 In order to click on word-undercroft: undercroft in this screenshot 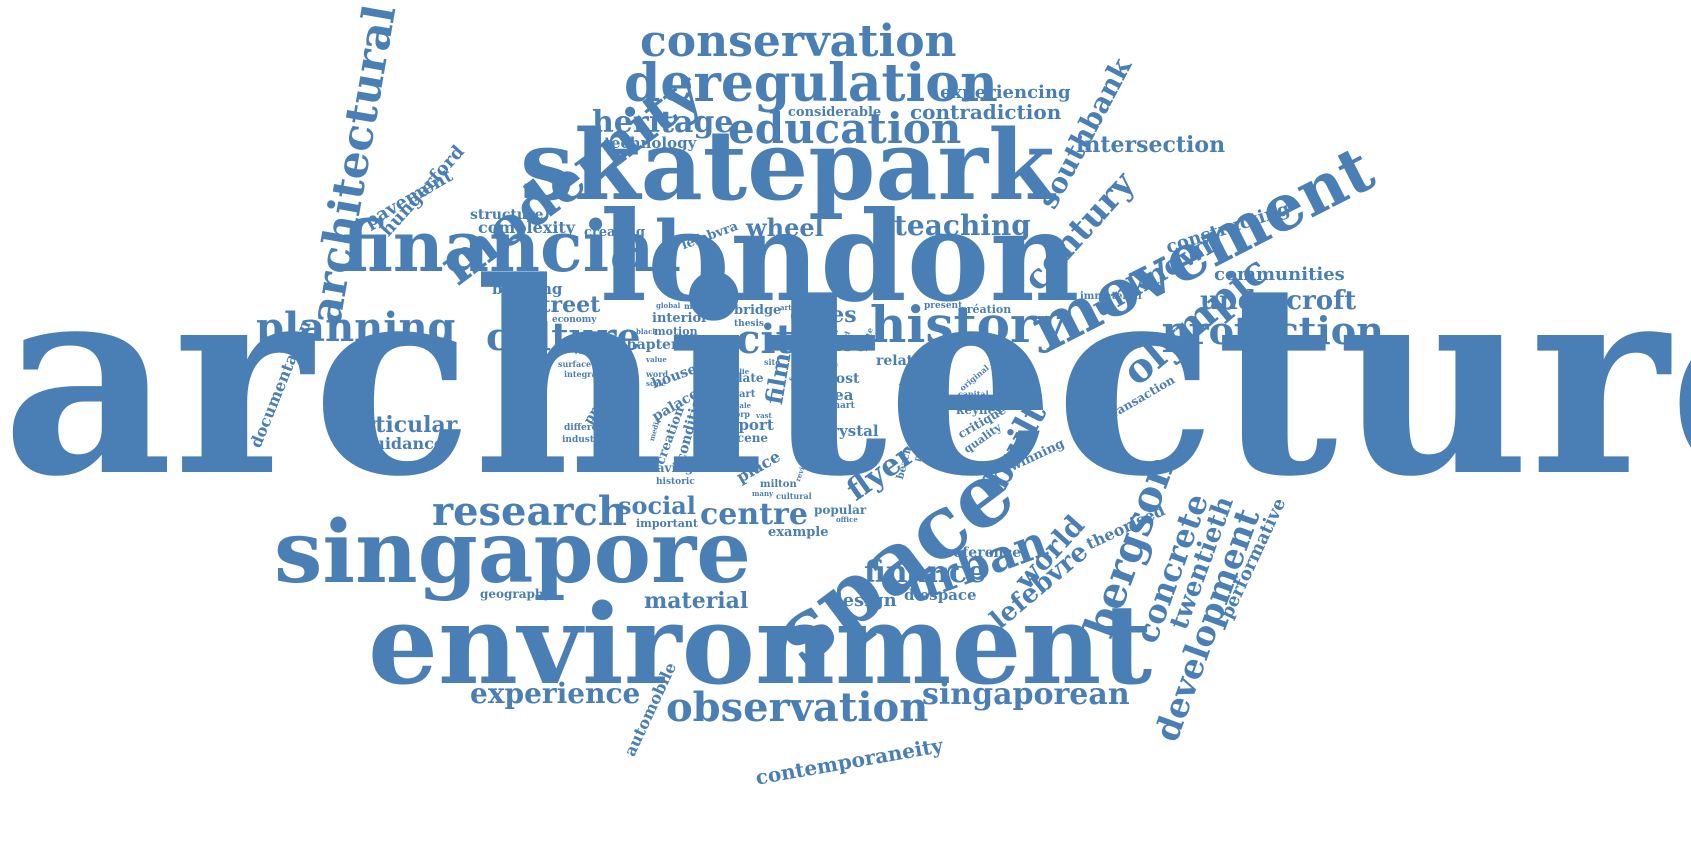, I will do `click(1278, 301)`.